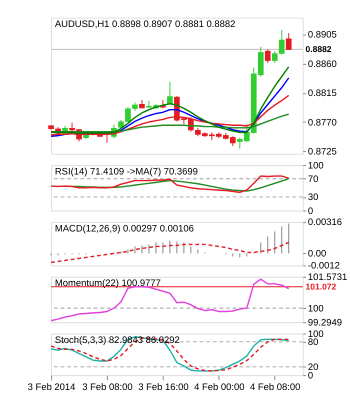 This screenshot has height=400, width=350. I want to click on chart-title: AUDUSD,H1 0.8898 0.8907 0.8881 0.8882, so click(145, 24).